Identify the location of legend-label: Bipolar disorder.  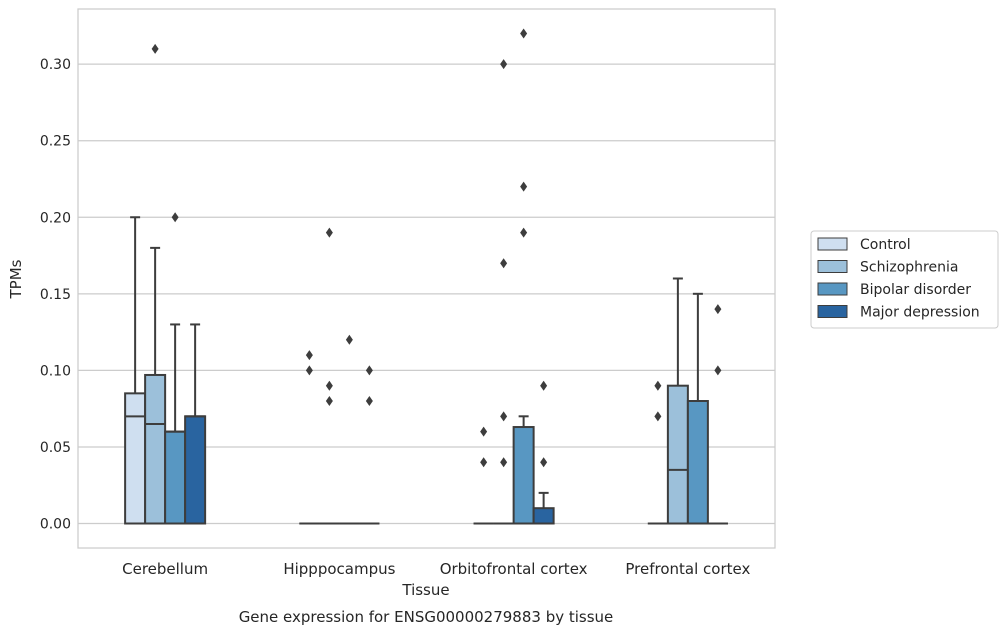
(915, 290).